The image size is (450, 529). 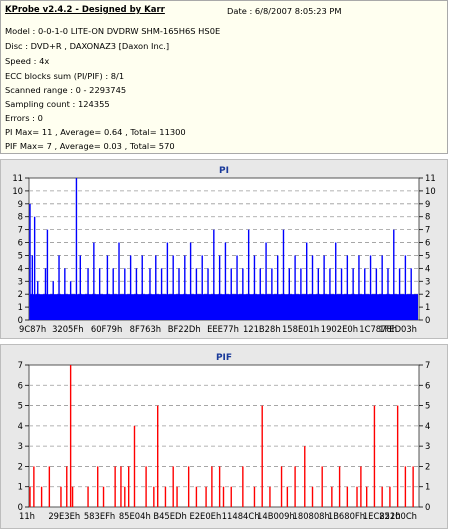 What do you see at coordinates (20, 217) in the screenshot?
I see `pi-ytick-label-left: 8` at bounding box center [20, 217].